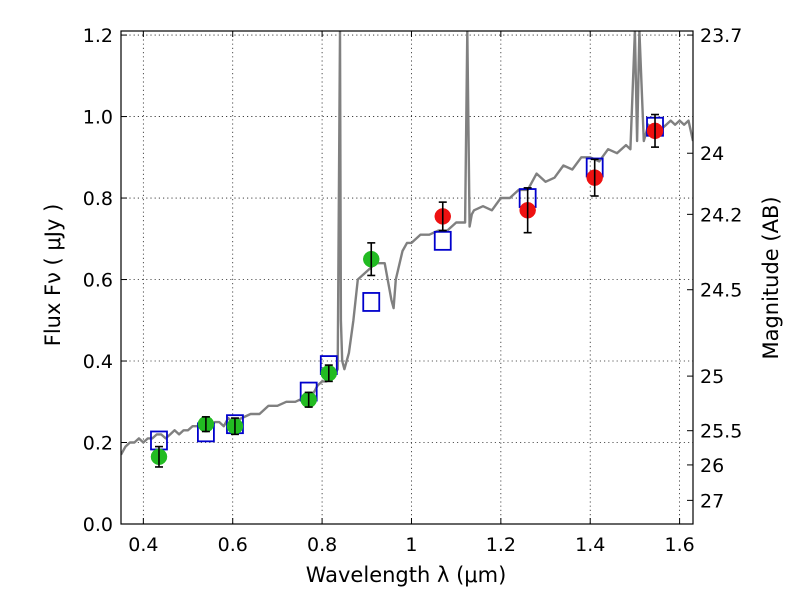 This screenshot has width=800, height=600. I want to click on y-tick-label: 0.4, so click(98, 362).